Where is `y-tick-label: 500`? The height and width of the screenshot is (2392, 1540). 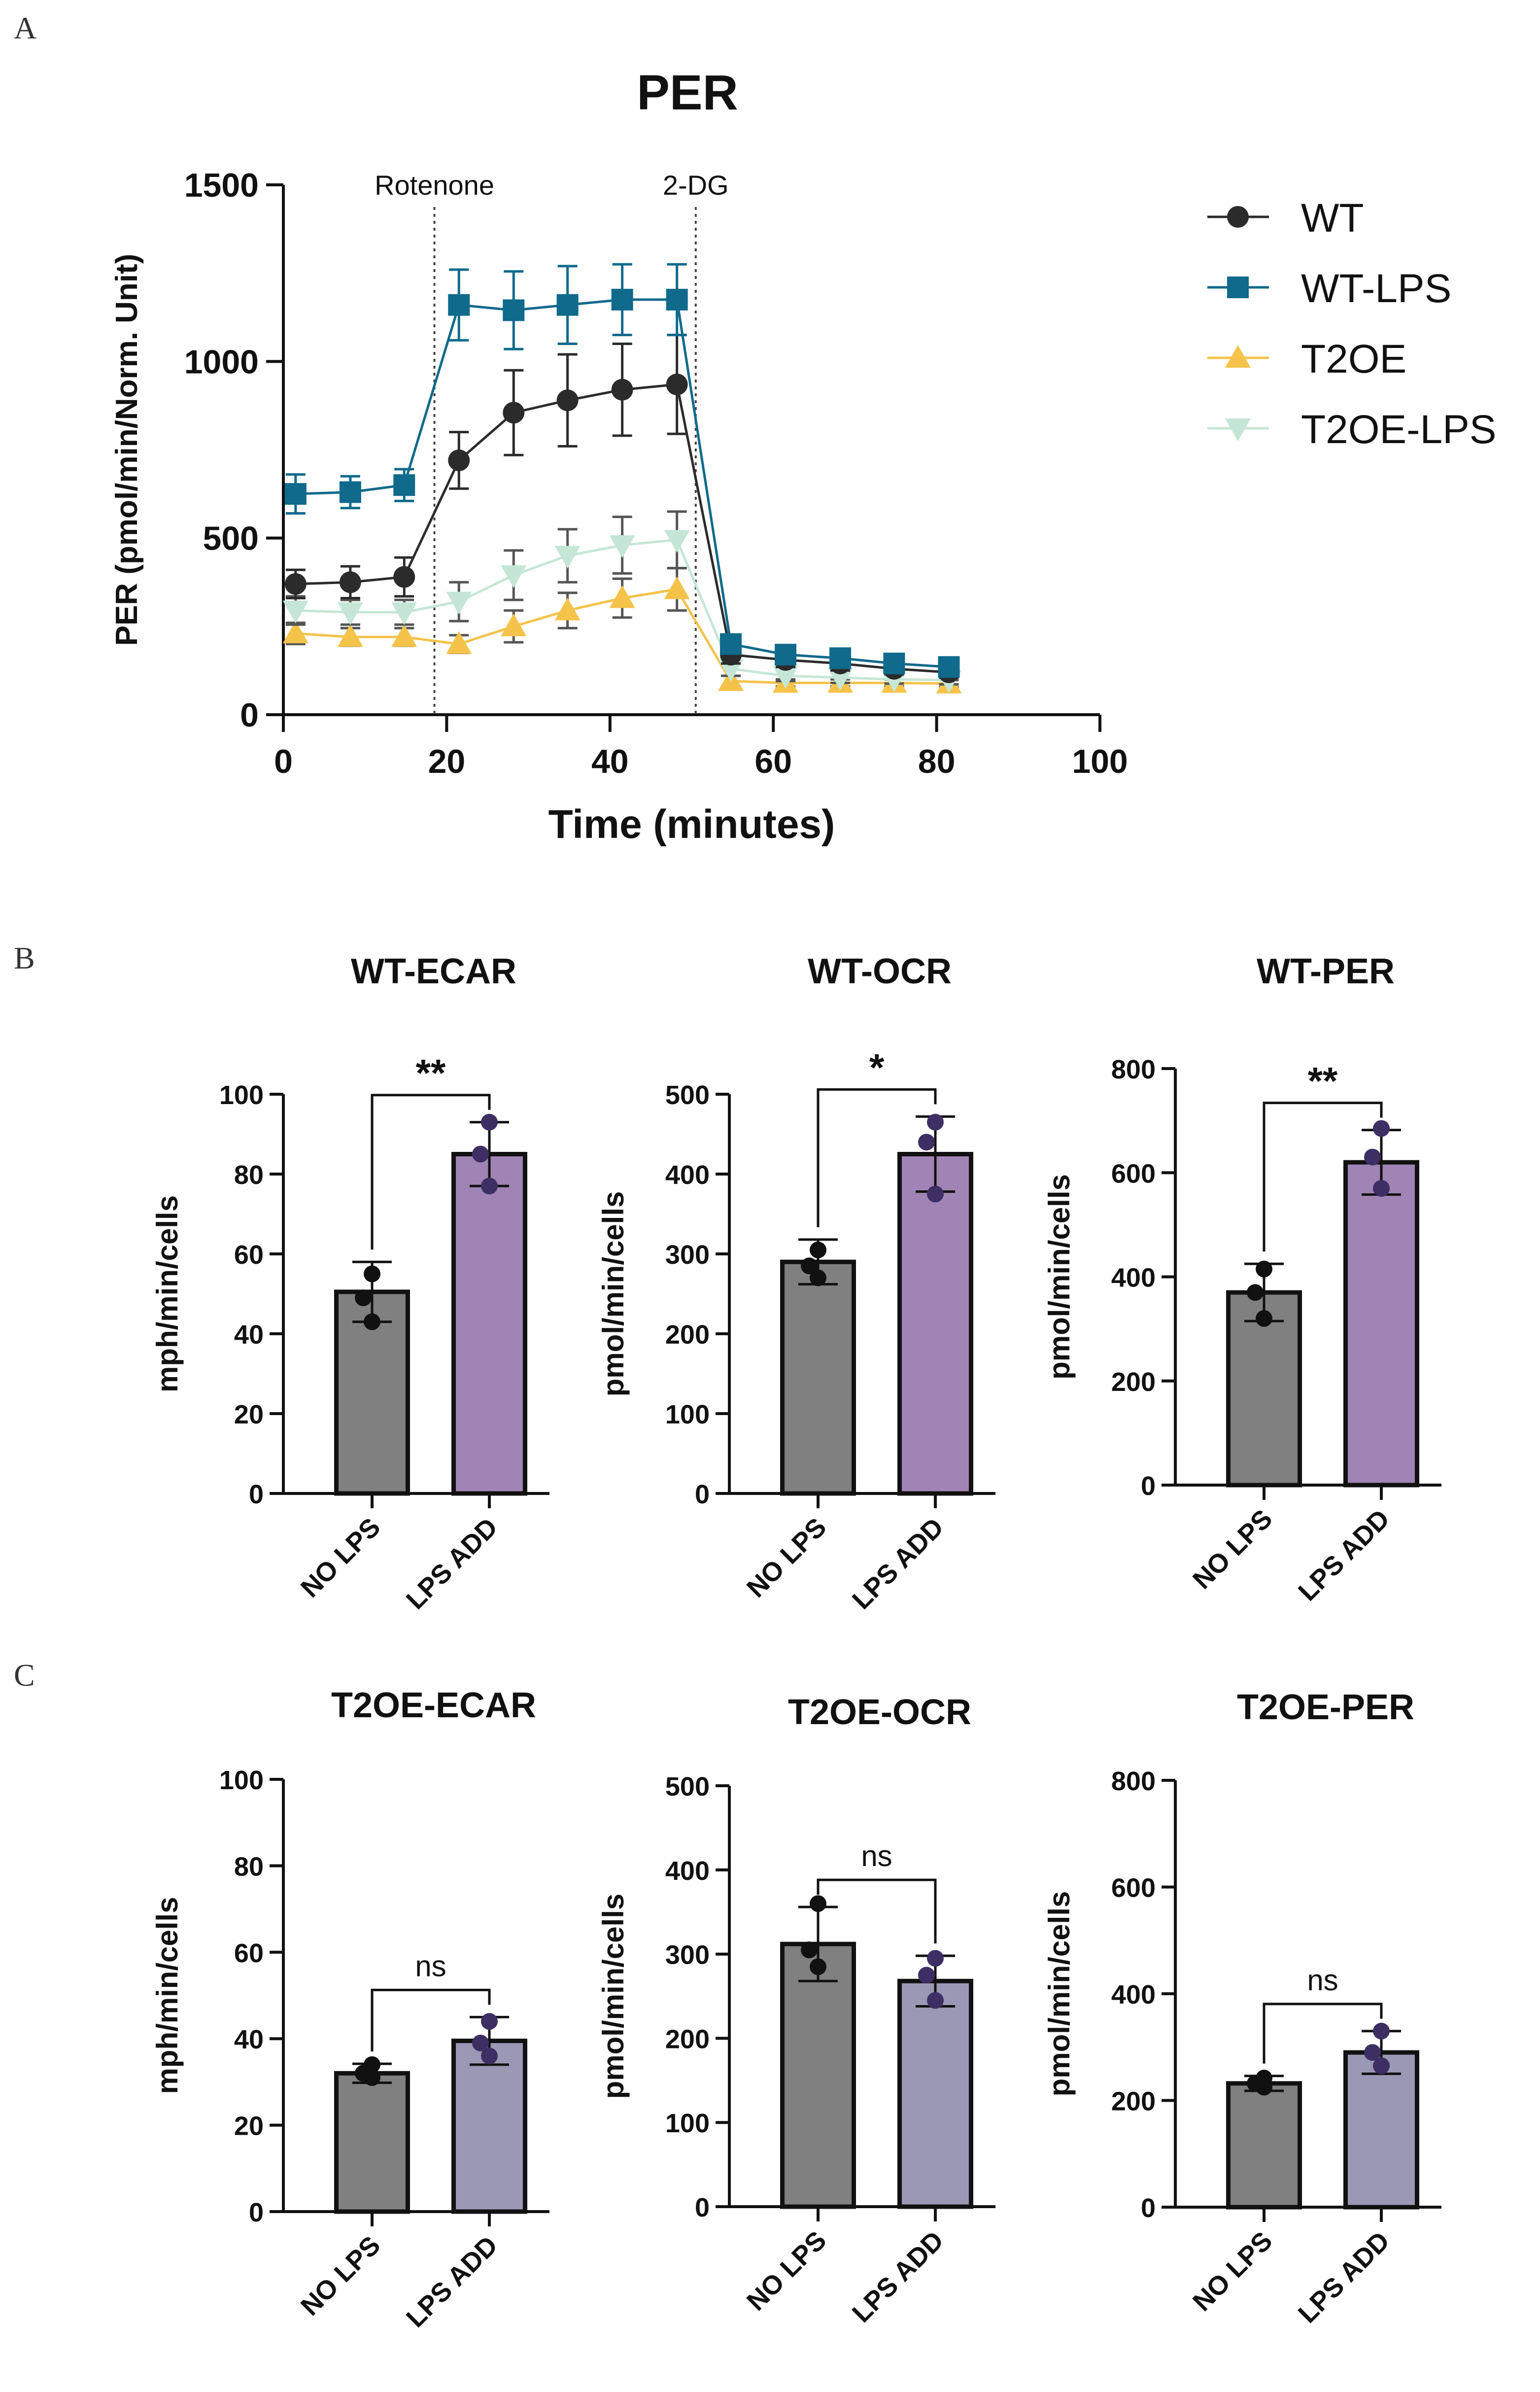 y-tick-label: 500 is located at coordinates (231, 538).